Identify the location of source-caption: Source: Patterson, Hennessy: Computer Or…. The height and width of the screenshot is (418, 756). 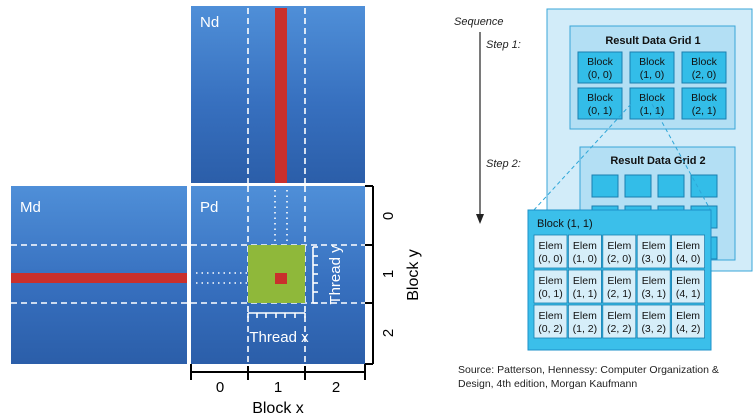
(588, 377).